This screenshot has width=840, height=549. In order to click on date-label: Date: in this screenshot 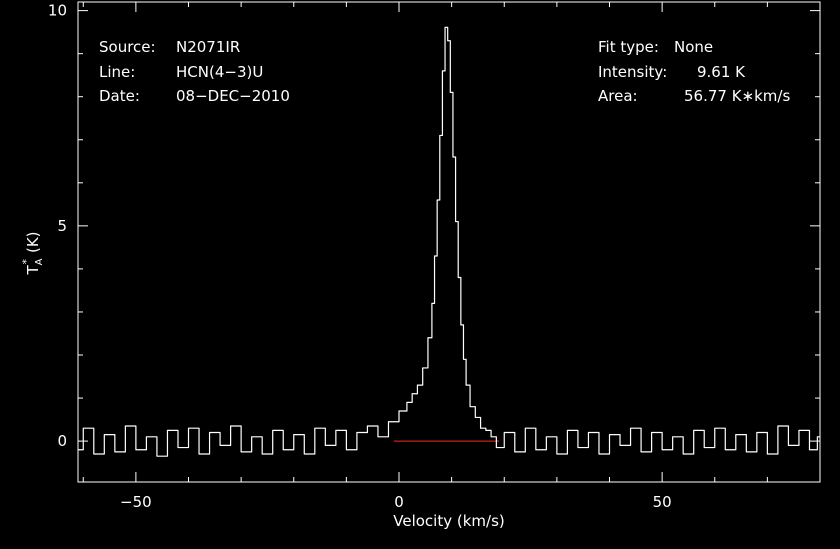, I will do `click(119, 96)`.